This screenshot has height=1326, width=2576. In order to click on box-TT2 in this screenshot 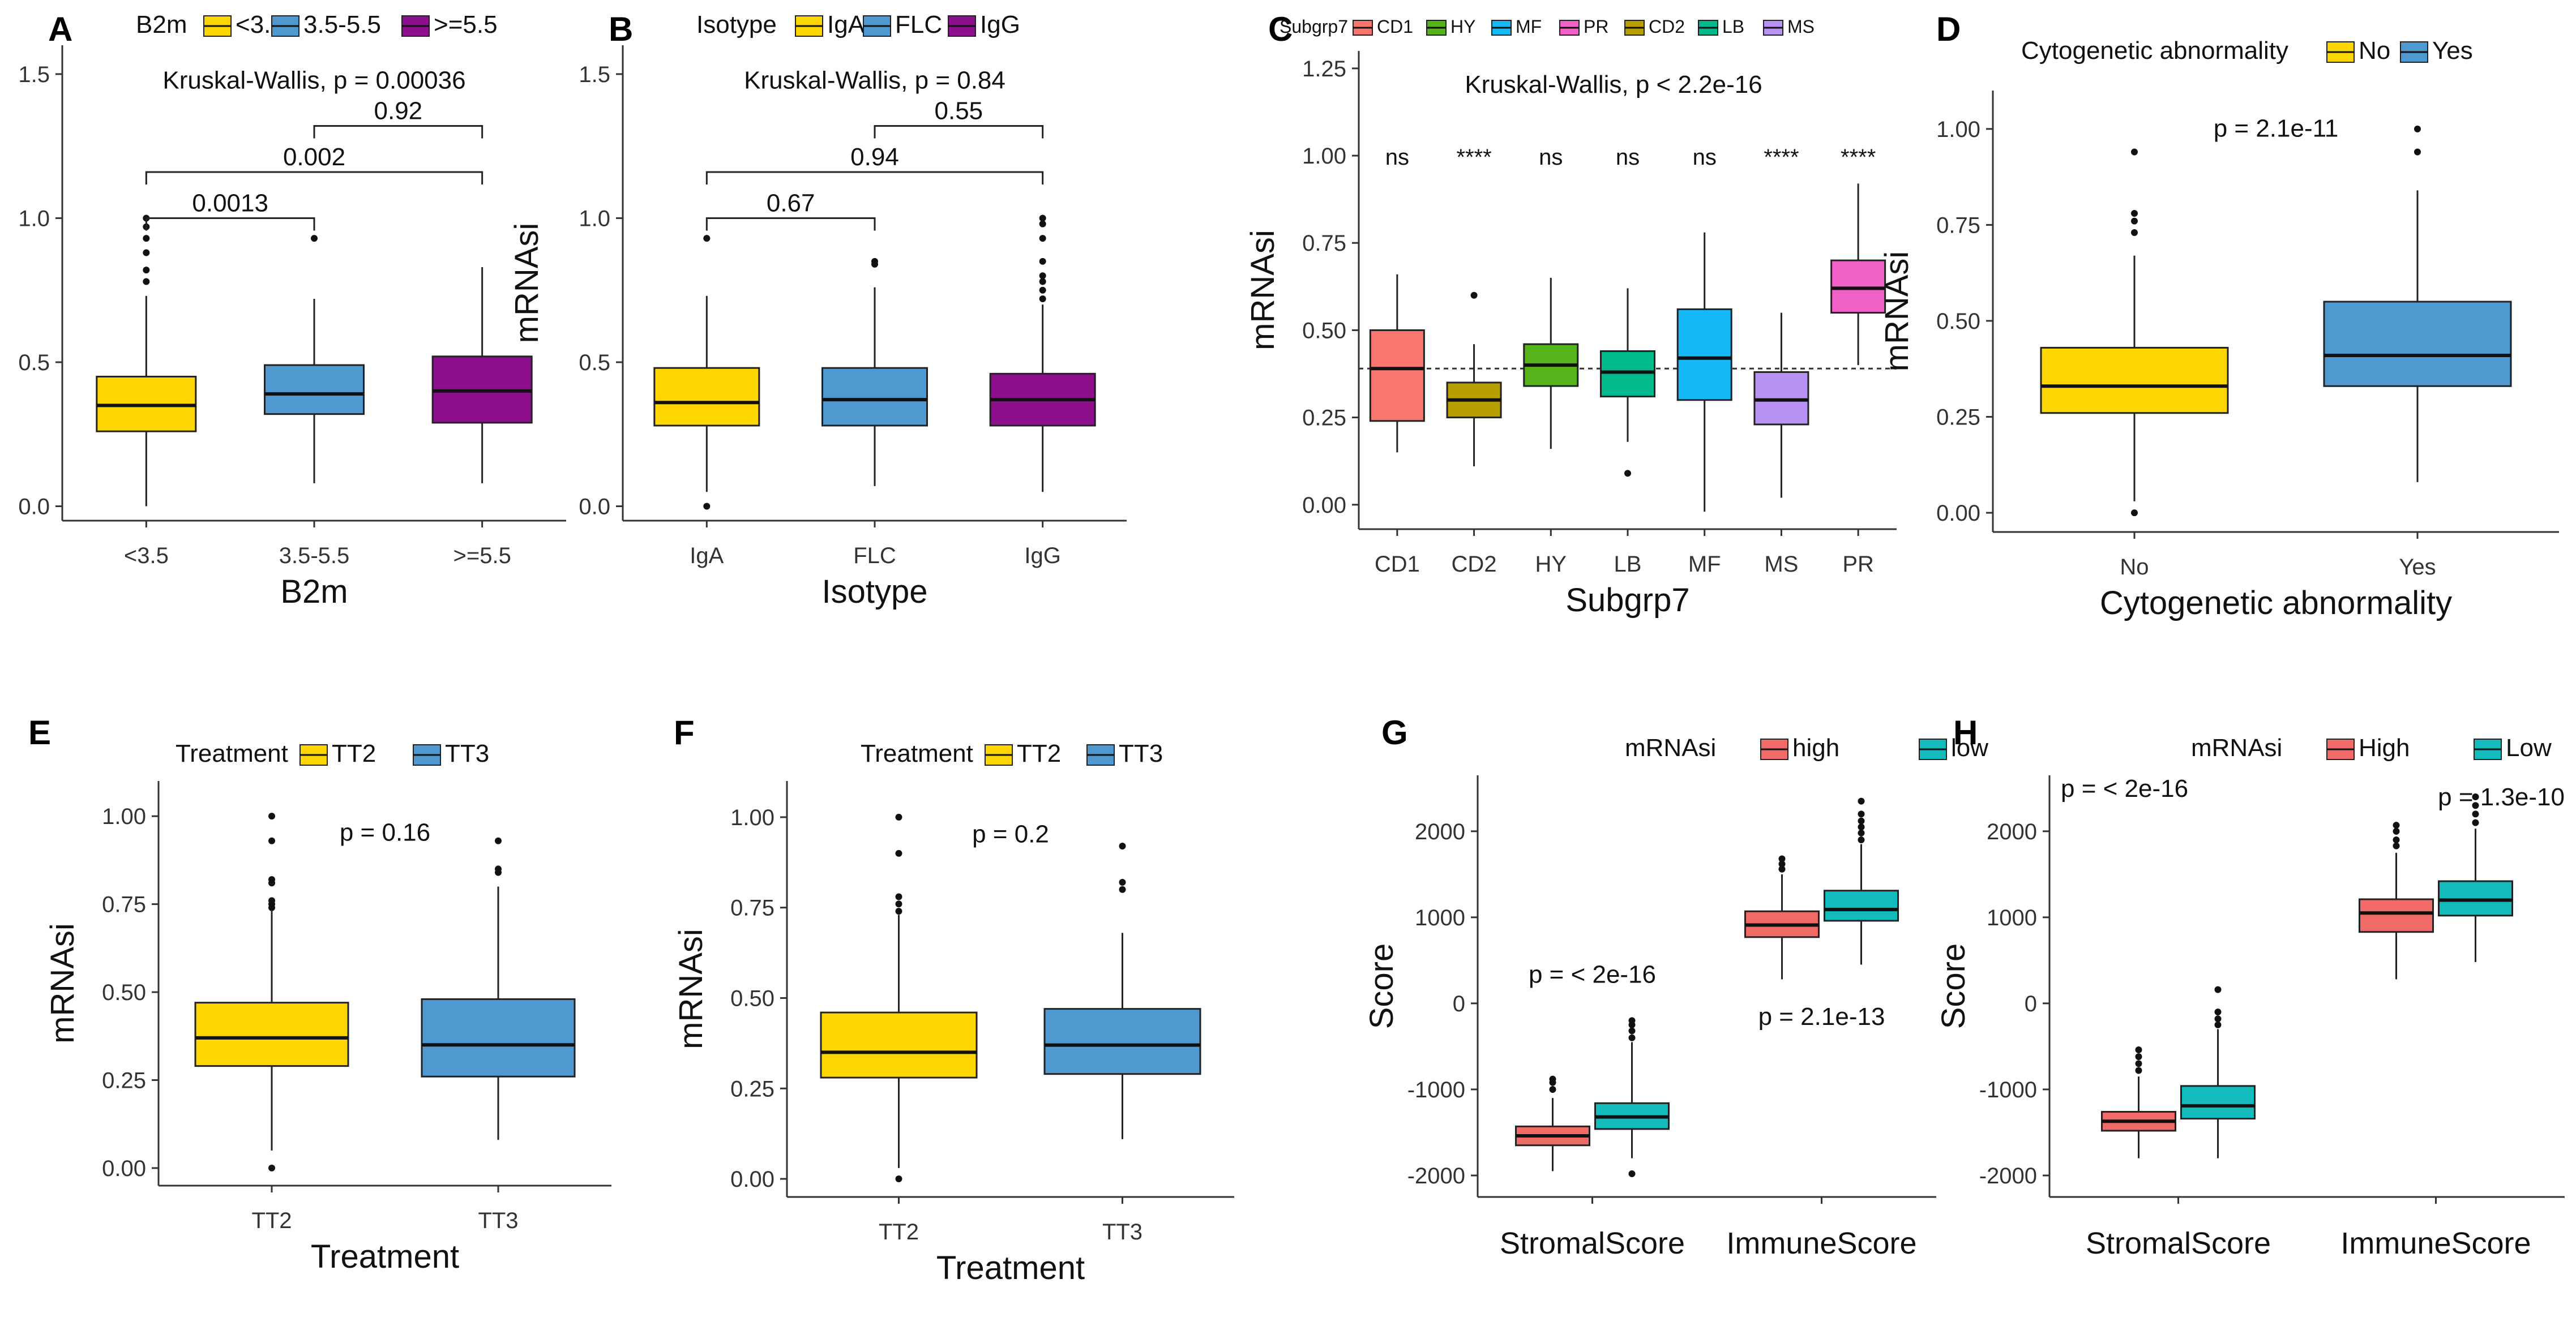, I will do `click(899, 998)`.